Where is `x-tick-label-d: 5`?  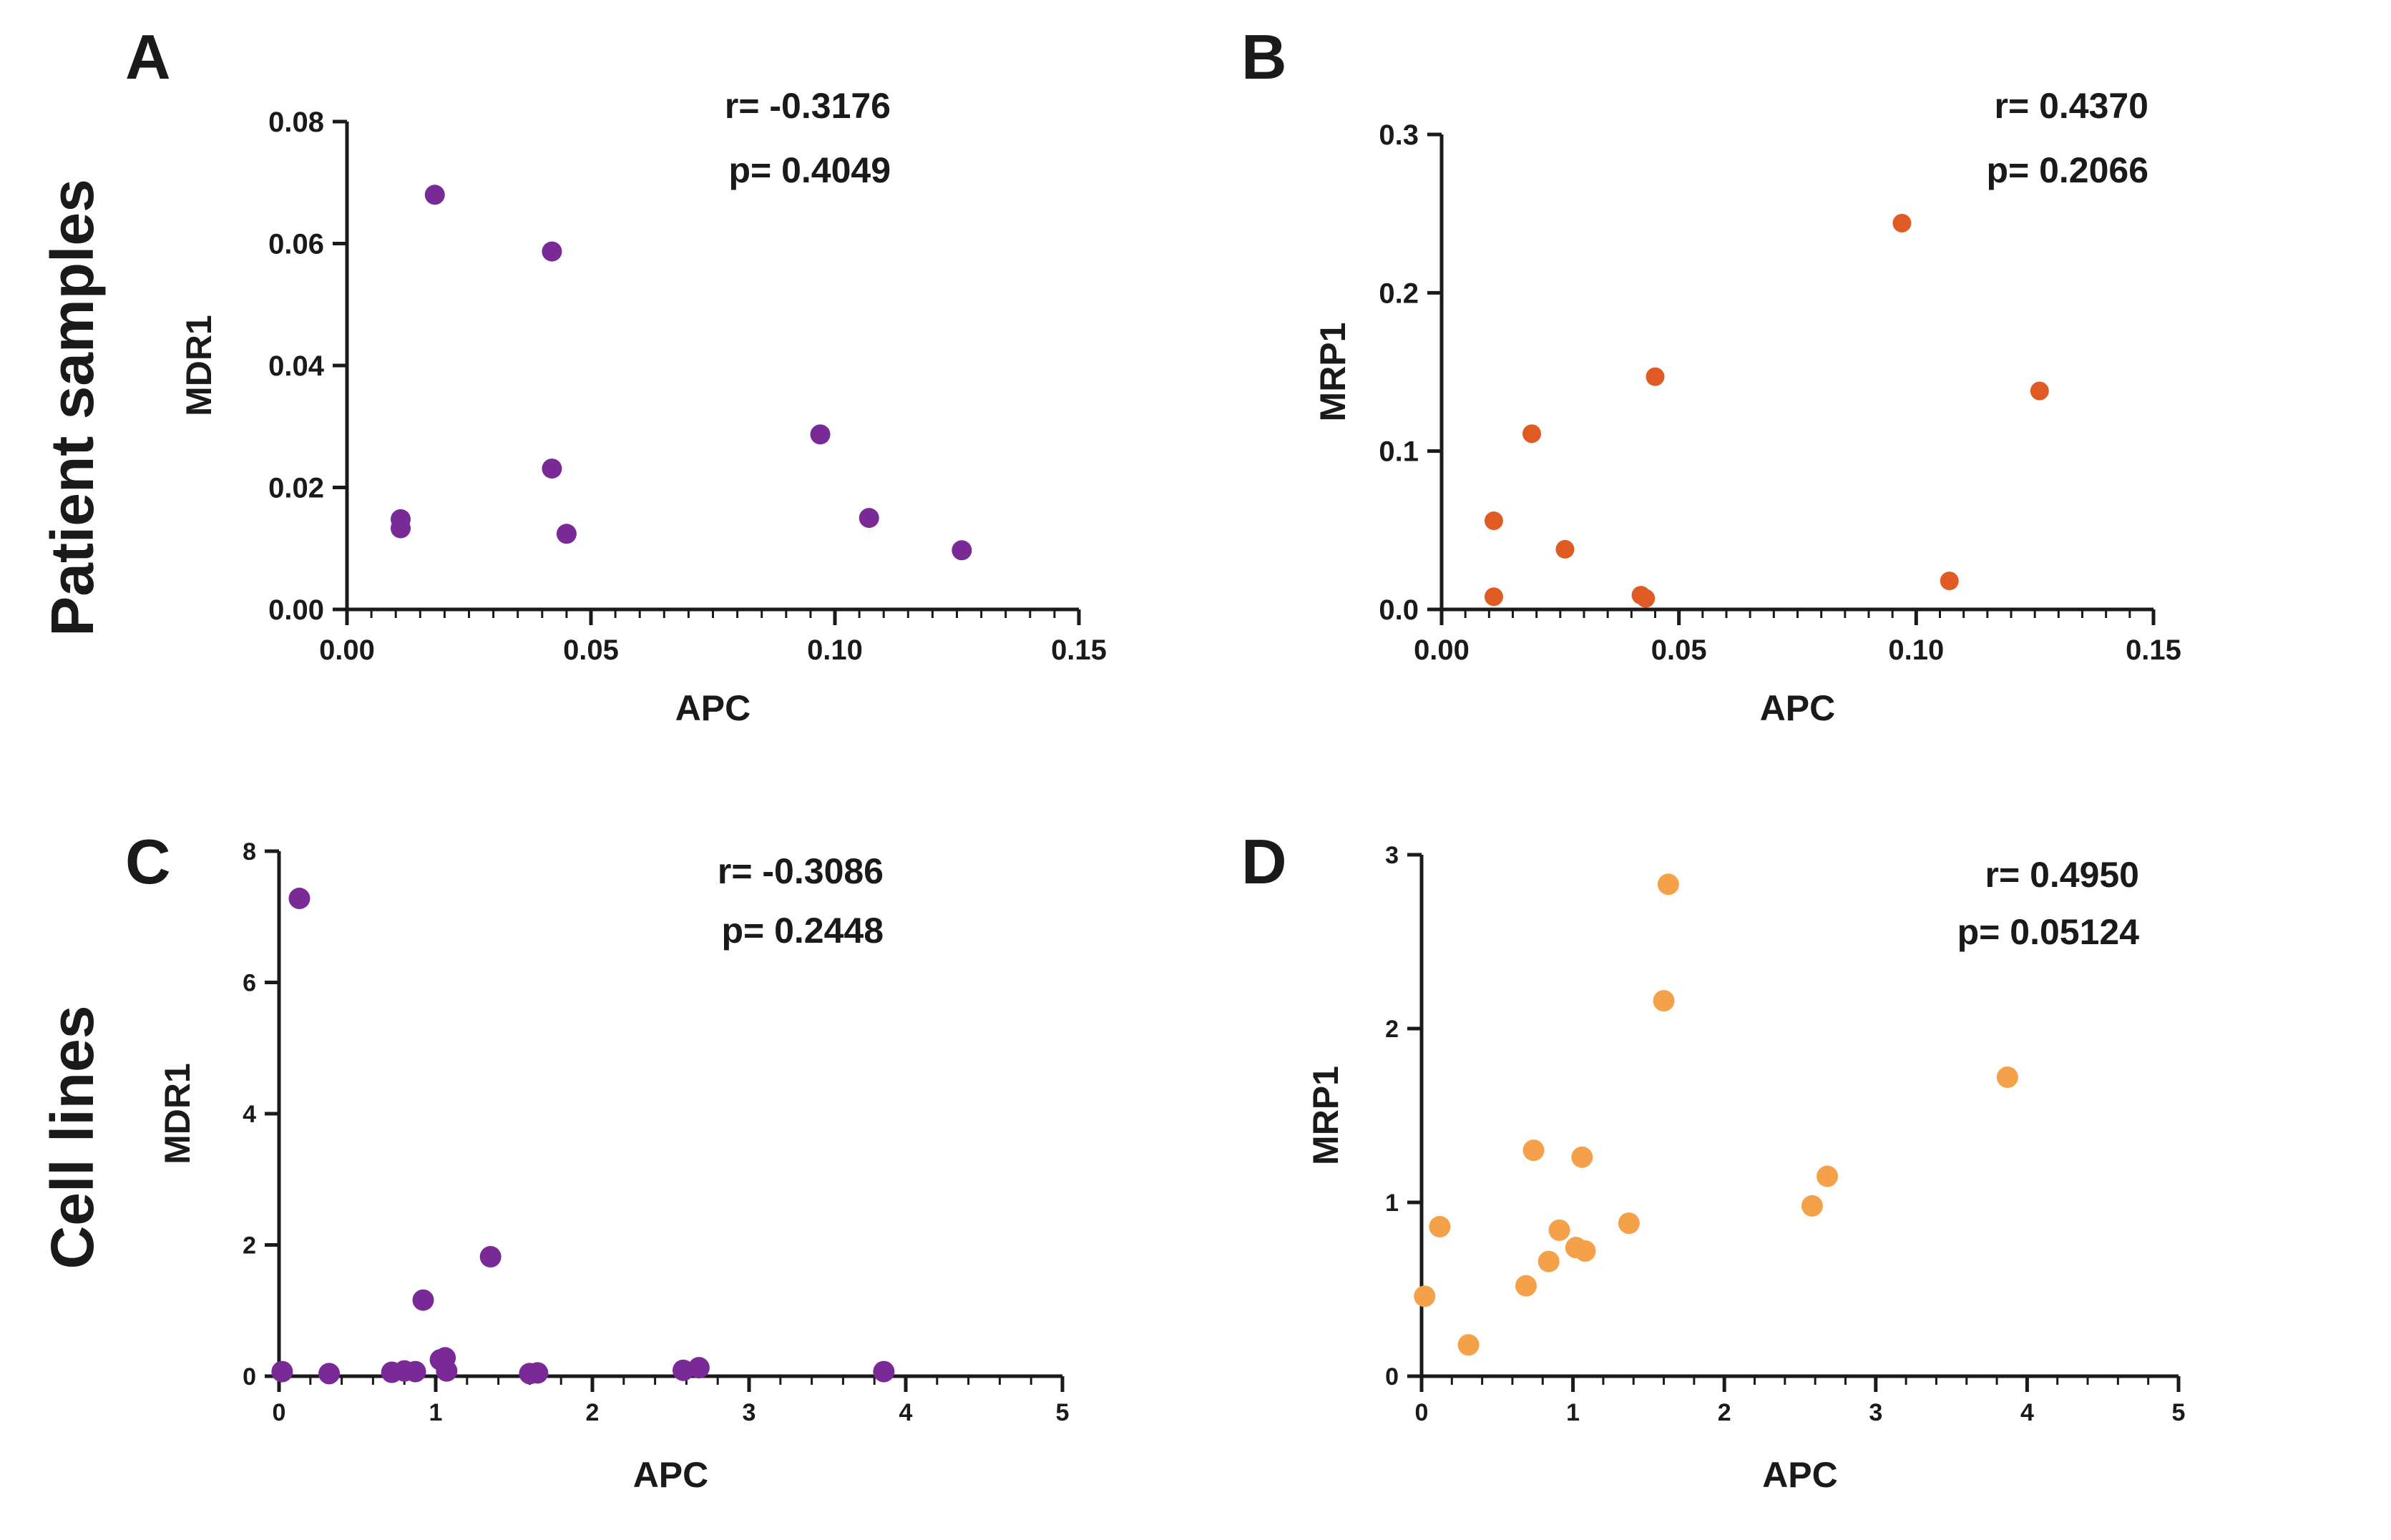
x-tick-label-d: 5 is located at coordinates (2179, 1412).